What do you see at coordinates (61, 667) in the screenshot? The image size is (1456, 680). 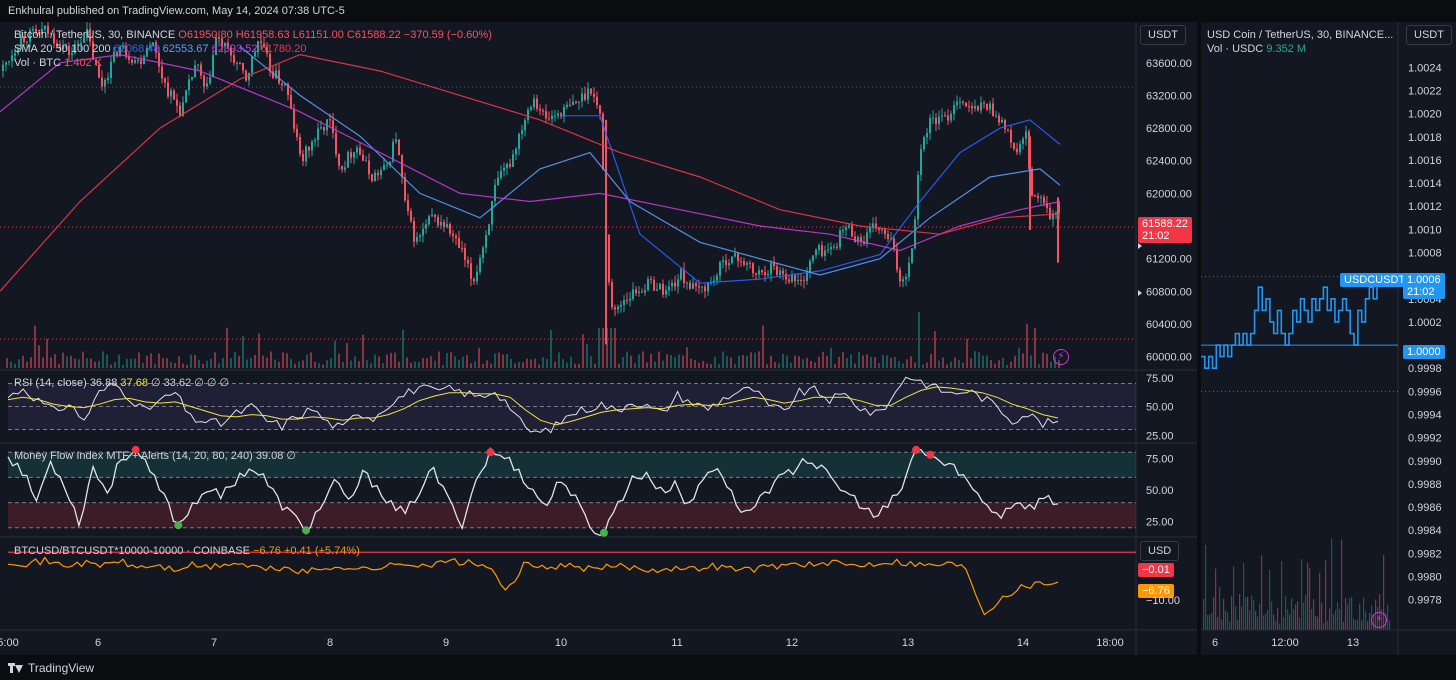 I see `footer-brand: TradingView` at bounding box center [61, 667].